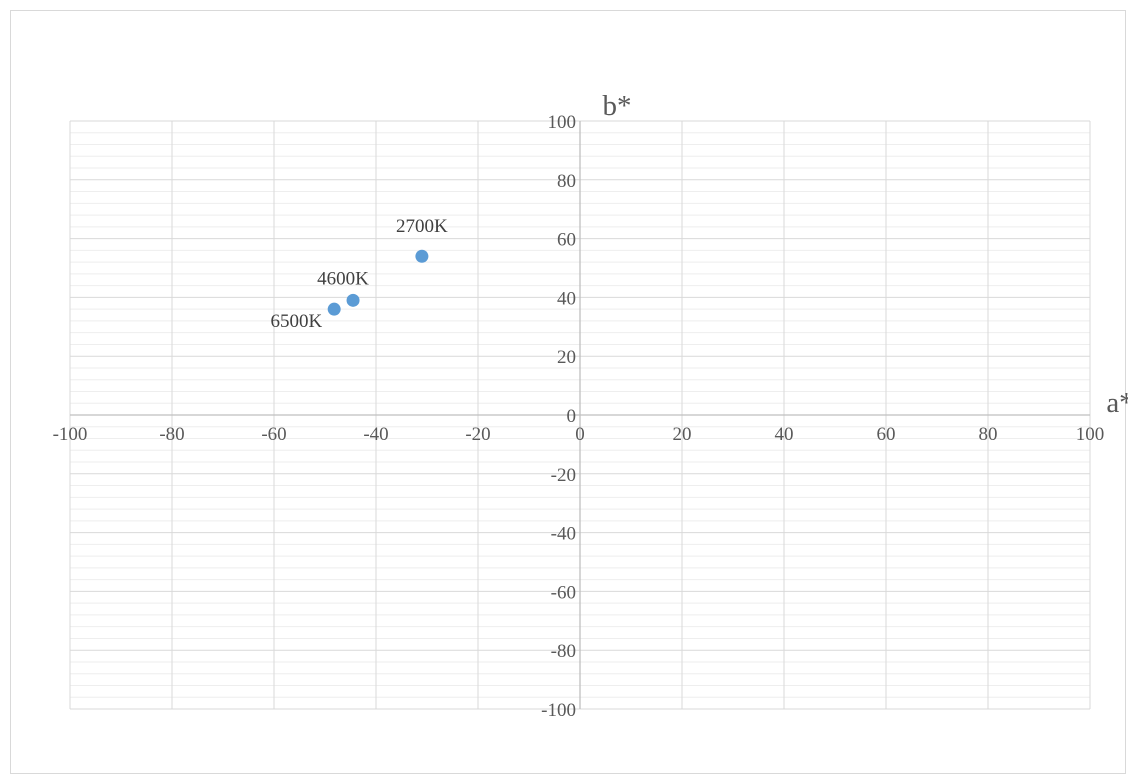 This screenshot has width=1128, height=776. What do you see at coordinates (273, 434) in the screenshot?
I see `x-tick-label: -60` at bounding box center [273, 434].